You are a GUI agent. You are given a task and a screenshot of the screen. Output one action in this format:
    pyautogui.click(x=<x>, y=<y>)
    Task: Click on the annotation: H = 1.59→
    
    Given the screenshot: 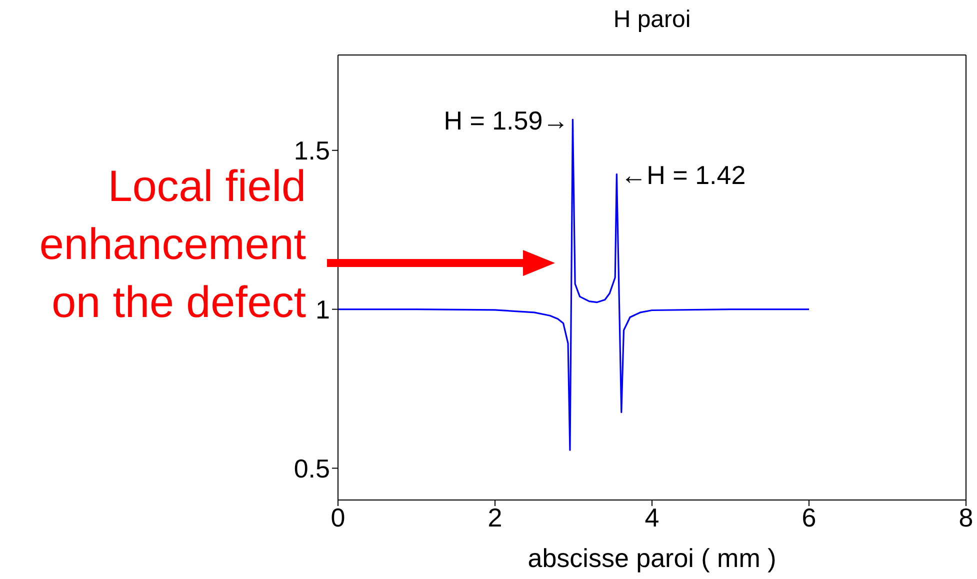 What is the action you would take?
    pyautogui.click(x=506, y=121)
    